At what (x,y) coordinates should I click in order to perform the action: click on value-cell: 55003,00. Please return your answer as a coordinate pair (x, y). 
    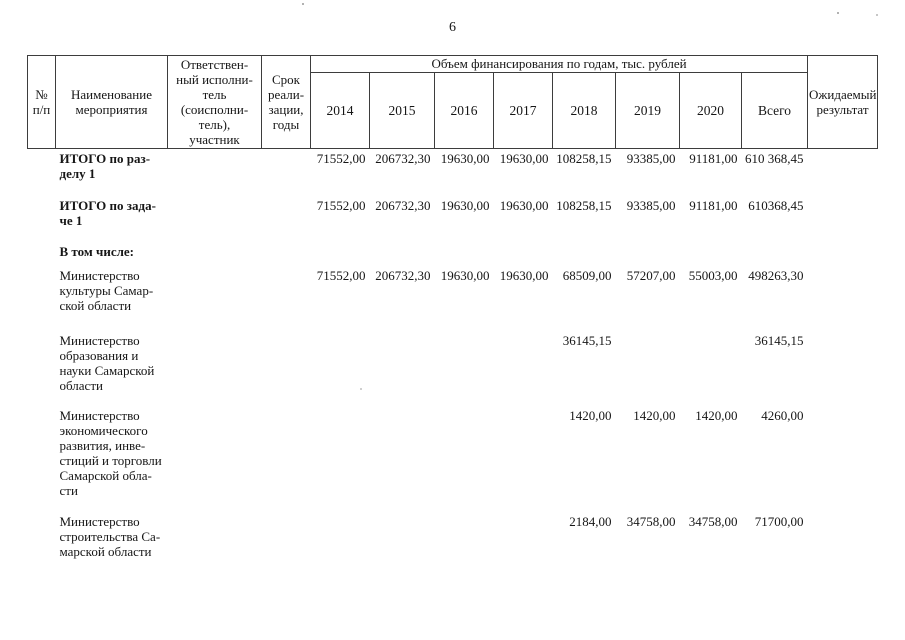
    Looking at the image, I should click on (713, 275).